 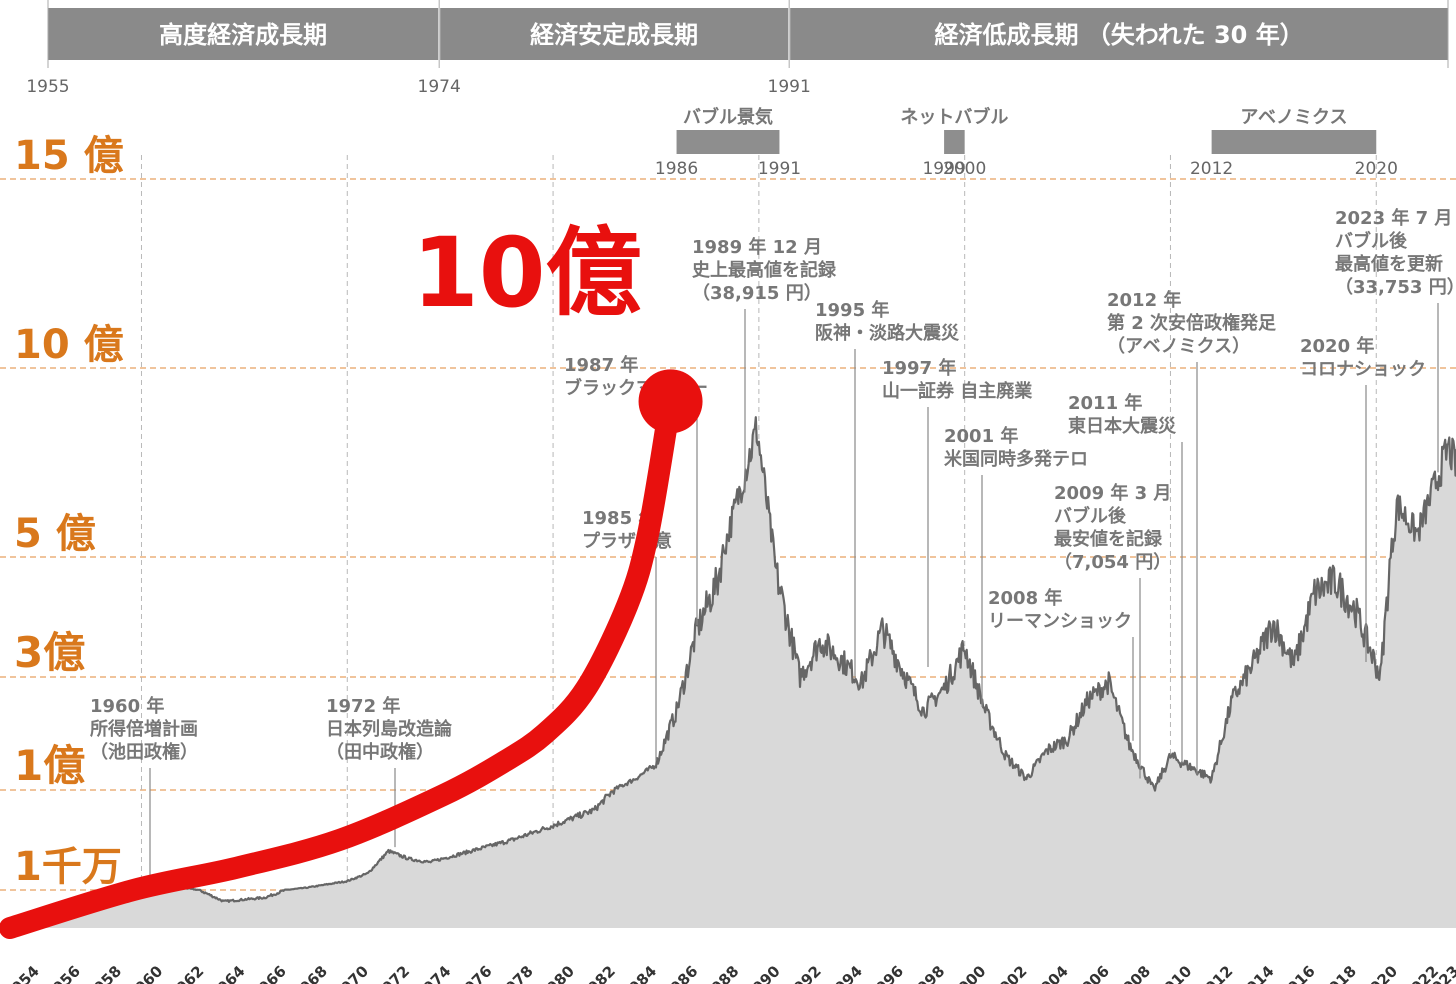 What do you see at coordinates (310, 973) in the screenshot?
I see `x-tick-label: 1968` at bounding box center [310, 973].